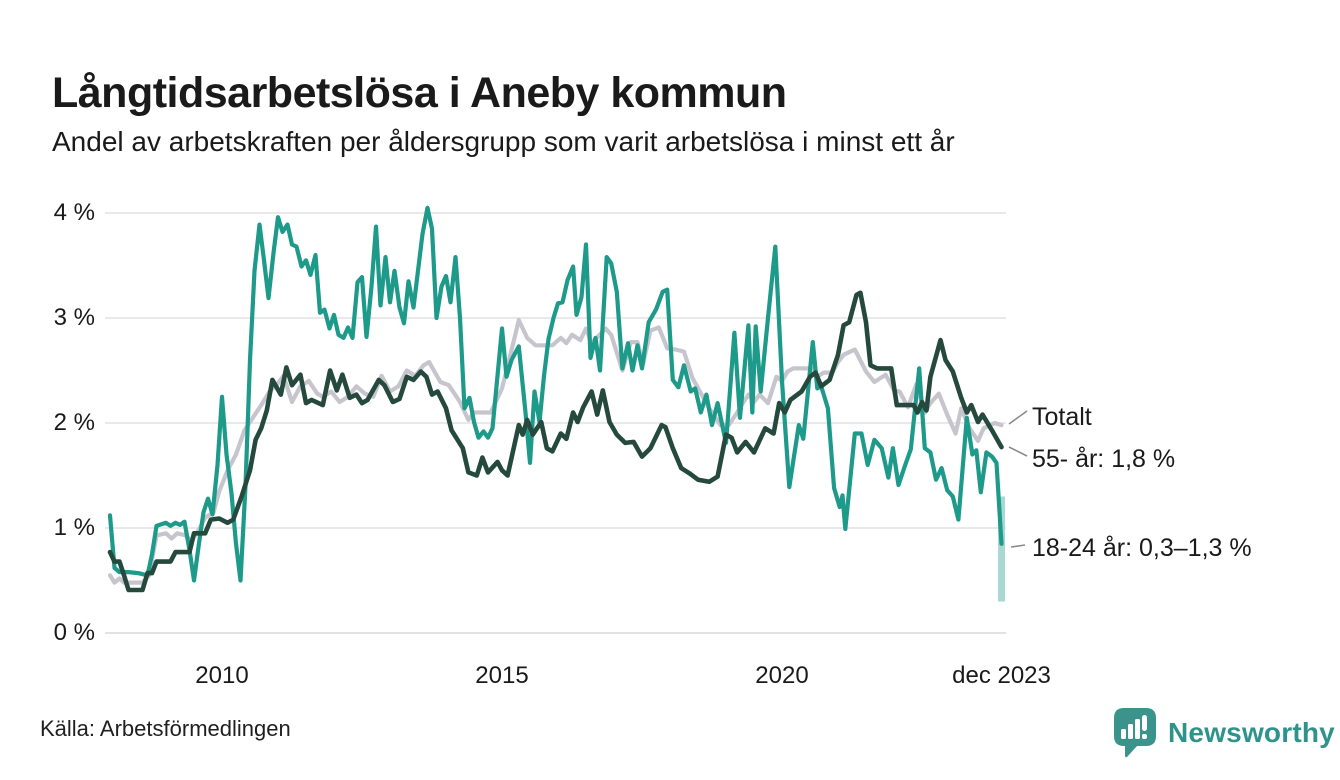 The width and height of the screenshot is (1340, 780). Describe the element at coordinates (74, 632) in the screenshot. I see `y-tick-0pct: 0 %` at that location.